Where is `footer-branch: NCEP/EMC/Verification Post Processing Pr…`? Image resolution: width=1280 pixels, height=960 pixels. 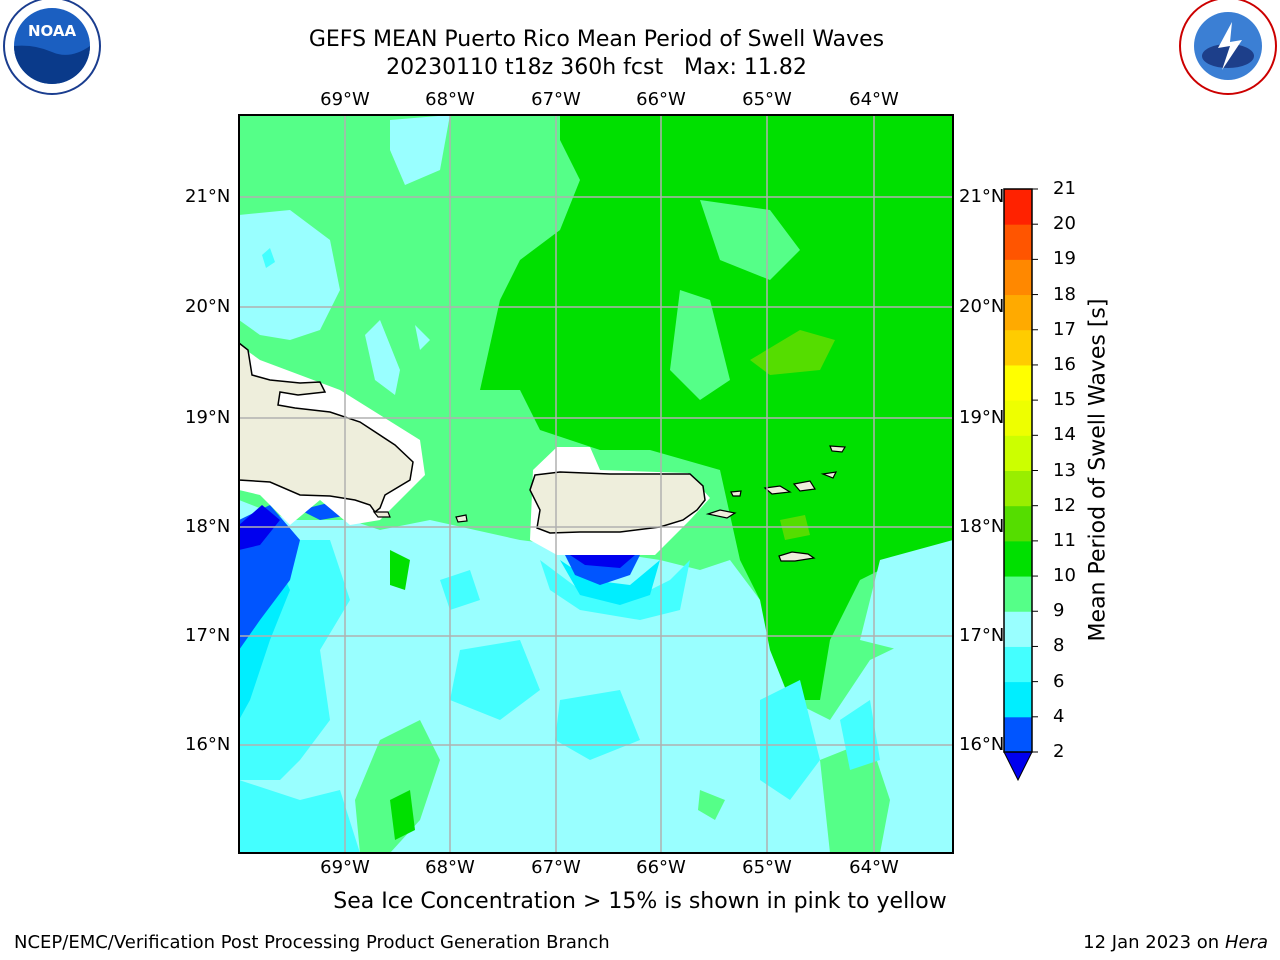
footer-branch: NCEP/EMC/Verification Post Processing Pr… is located at coordinates (312, 942).